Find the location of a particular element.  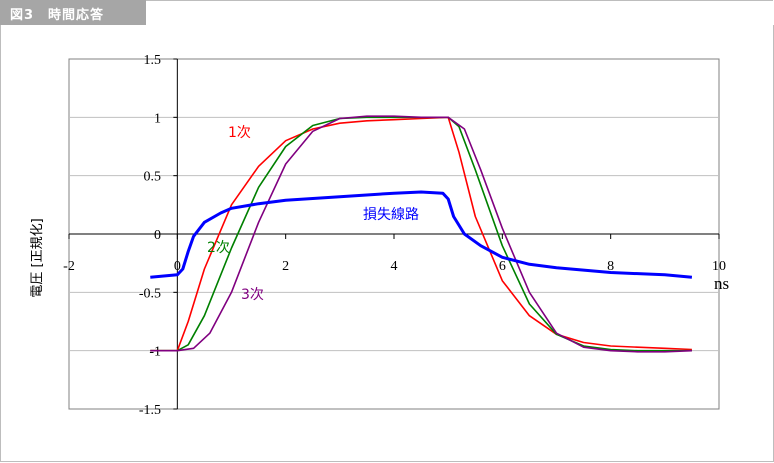

y-tick-label: -0.5 is located at coordinates (150, 293).